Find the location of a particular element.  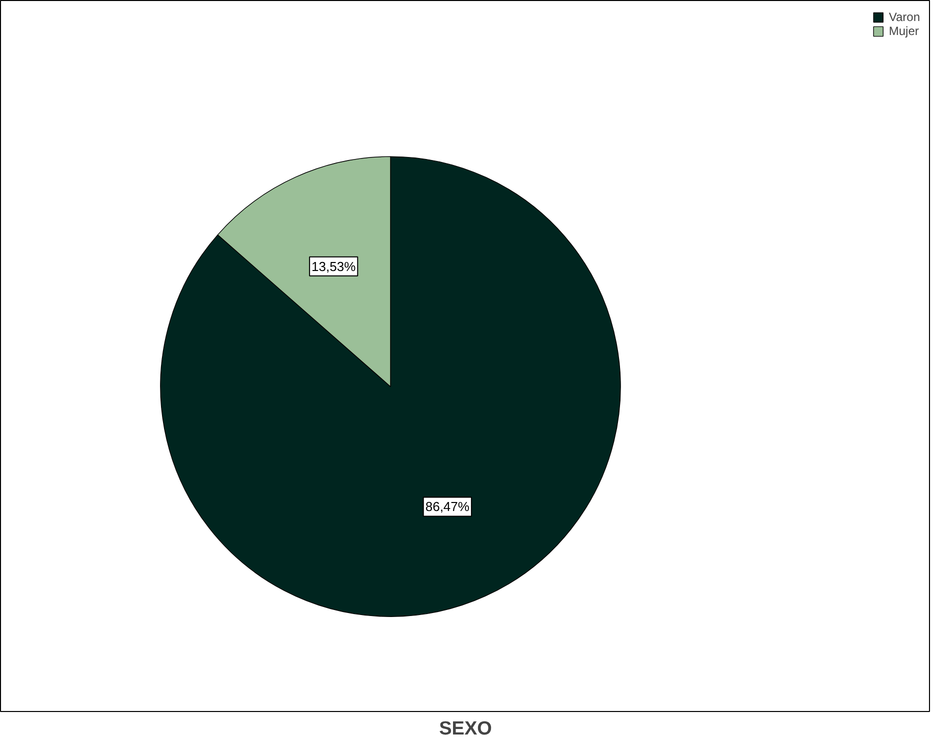

data-label: 86,47% is located at coordinates (447, 506).